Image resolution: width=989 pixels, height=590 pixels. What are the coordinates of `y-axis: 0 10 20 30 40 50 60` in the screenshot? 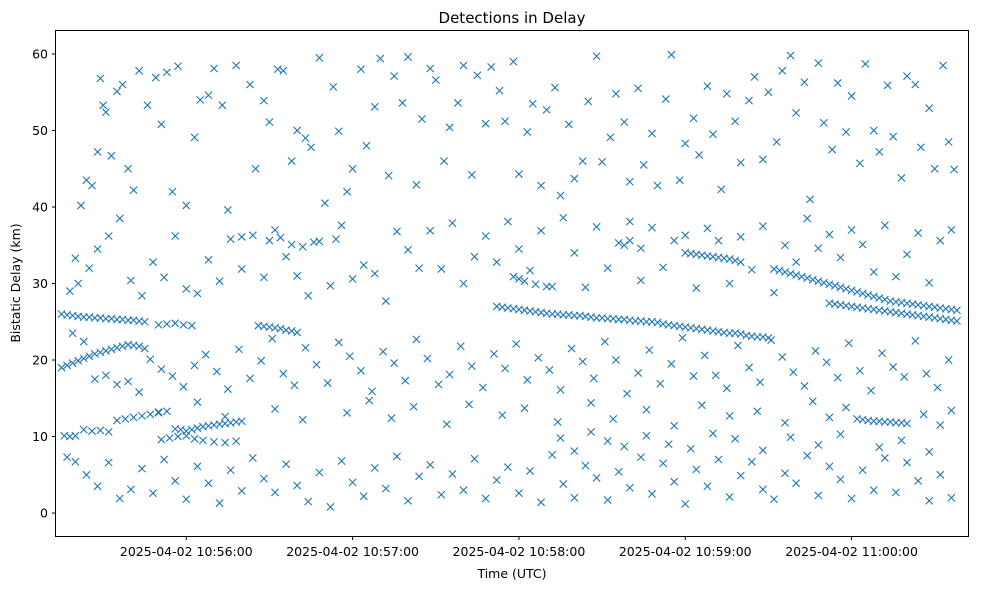 It's located at (44, 283).